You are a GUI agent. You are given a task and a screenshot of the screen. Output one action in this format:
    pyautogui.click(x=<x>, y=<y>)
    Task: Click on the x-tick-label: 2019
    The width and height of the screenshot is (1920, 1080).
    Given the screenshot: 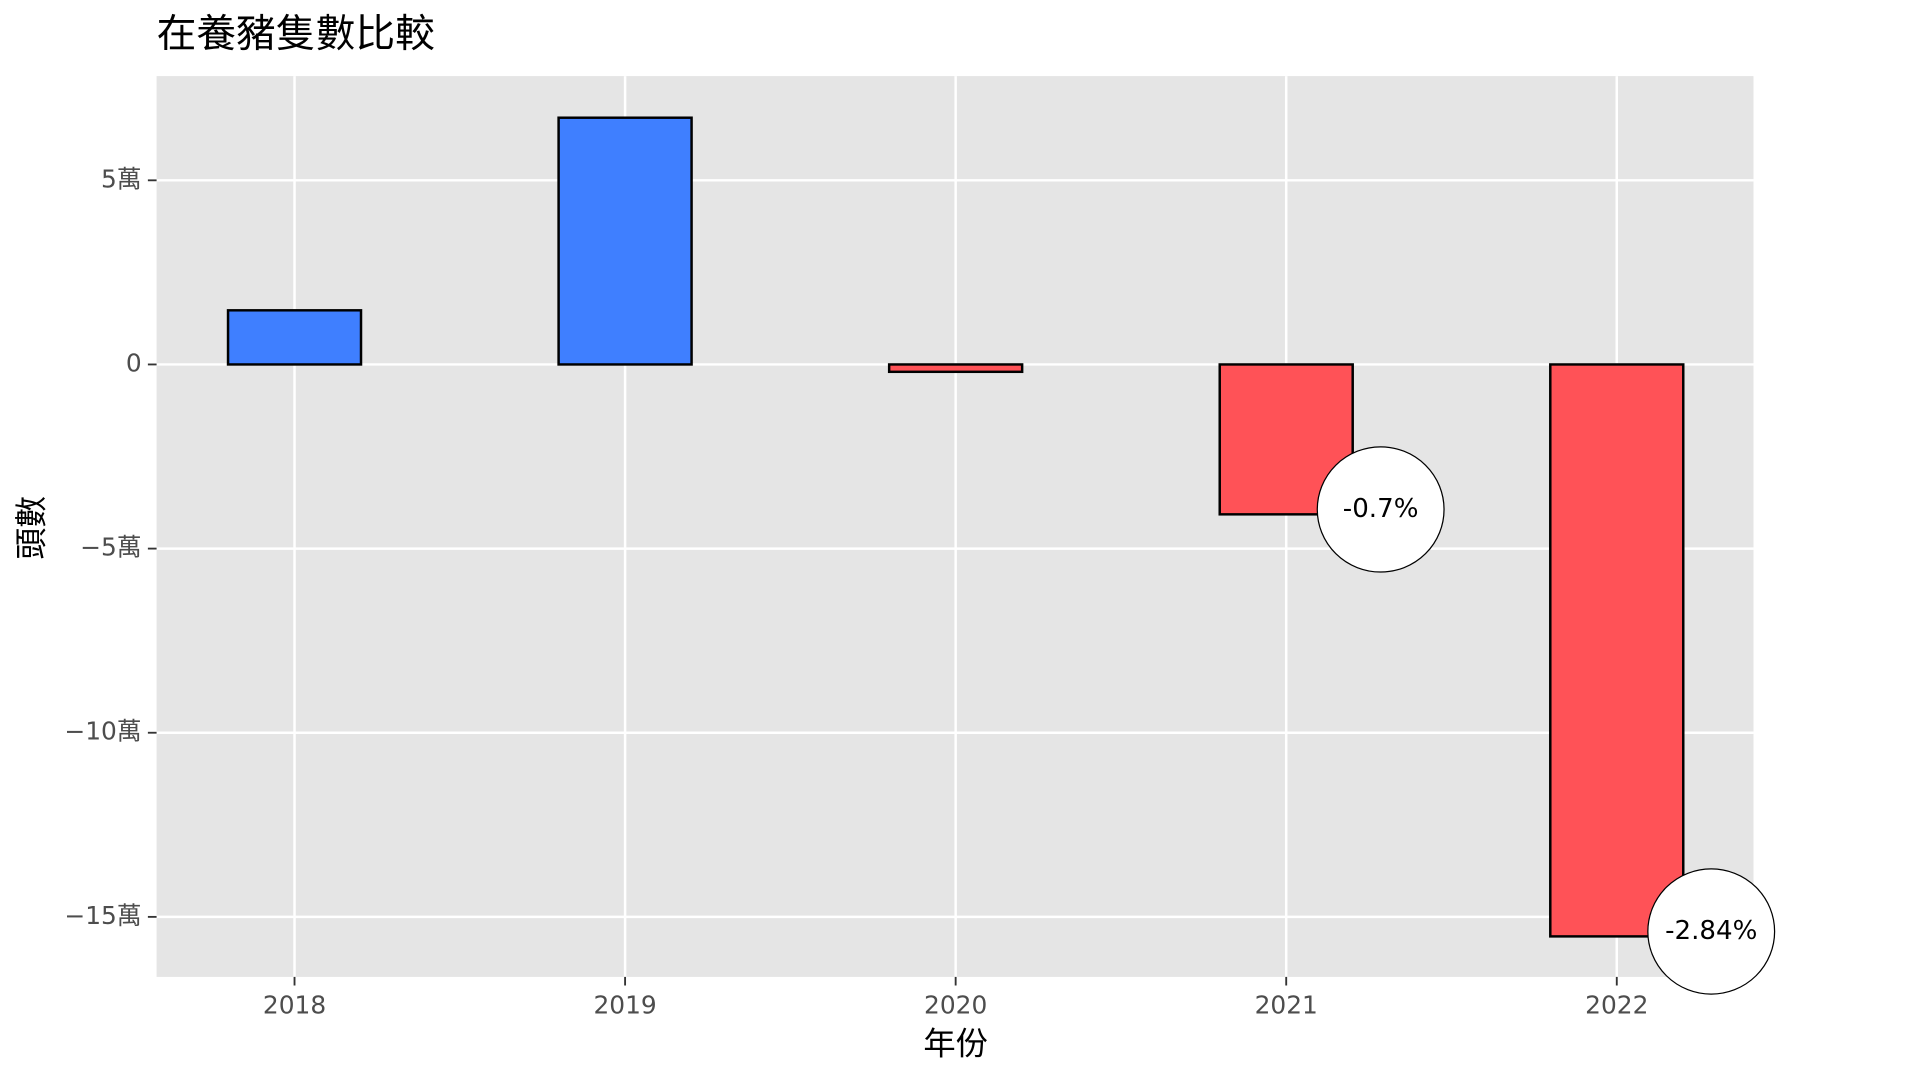 What is the action you would take?
    pyautogui.click(x=624, y=1004)
    